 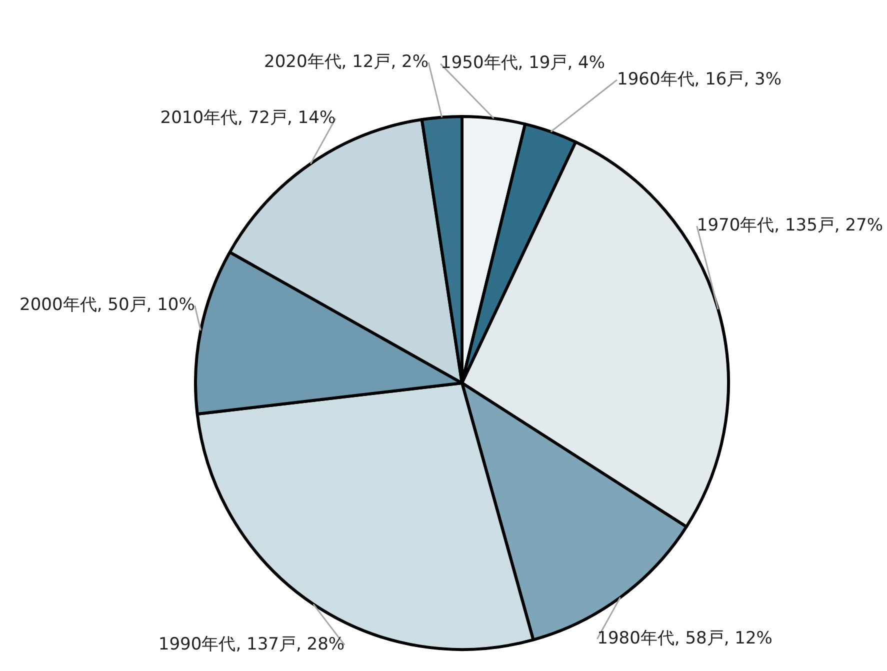 What do you see at coordinates (251, 644) in the screenshot?
I see `slice-label: 1990年代, 137戸, 28%` at bounding box center [251, 644].